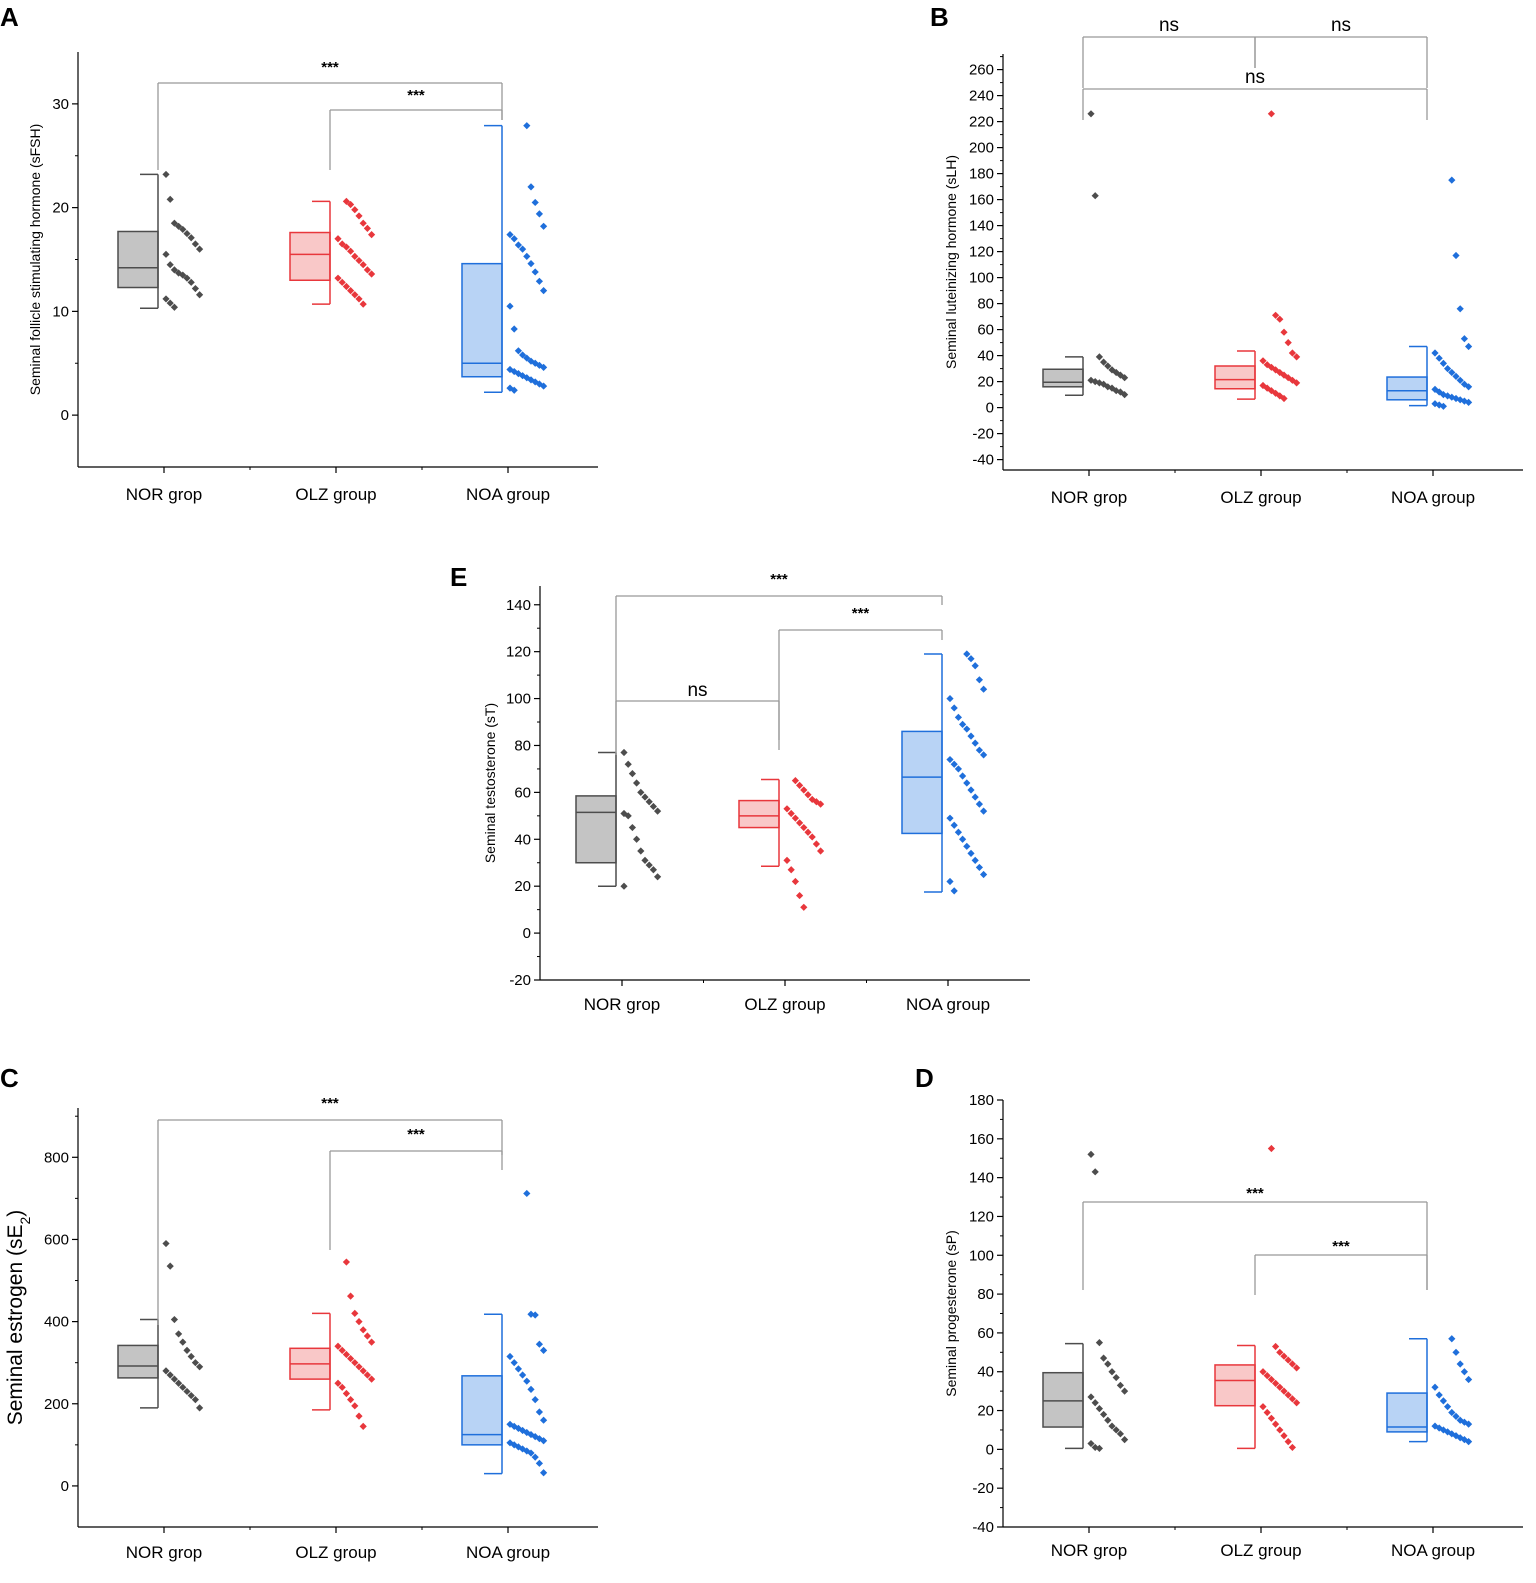  What do you see at coordinates (985, 304) in the screenshot?
I see `y-tick-label: 80` at bounding box center [985, 304].